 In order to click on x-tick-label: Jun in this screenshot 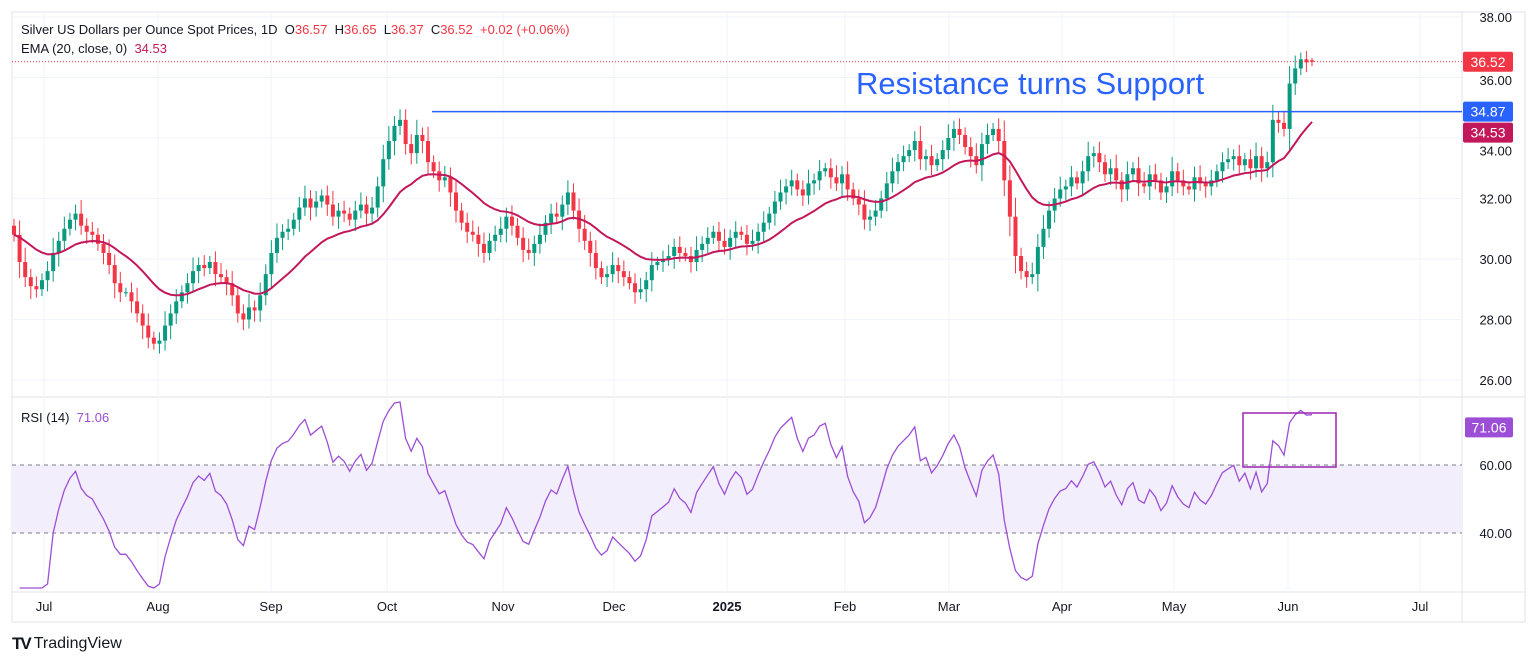, I will do `click(1288, 606)`.